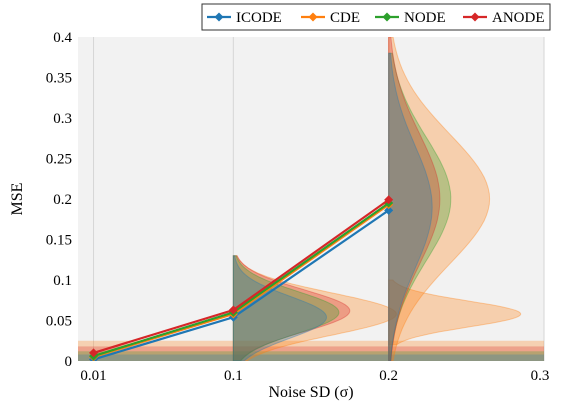 Image resolution: width=566 pixels, height=404 pixels. What do you see at coordinates (518, 18) in the screenshot?
I see `legend-label: ANODE` at bounding box center [518, 18].